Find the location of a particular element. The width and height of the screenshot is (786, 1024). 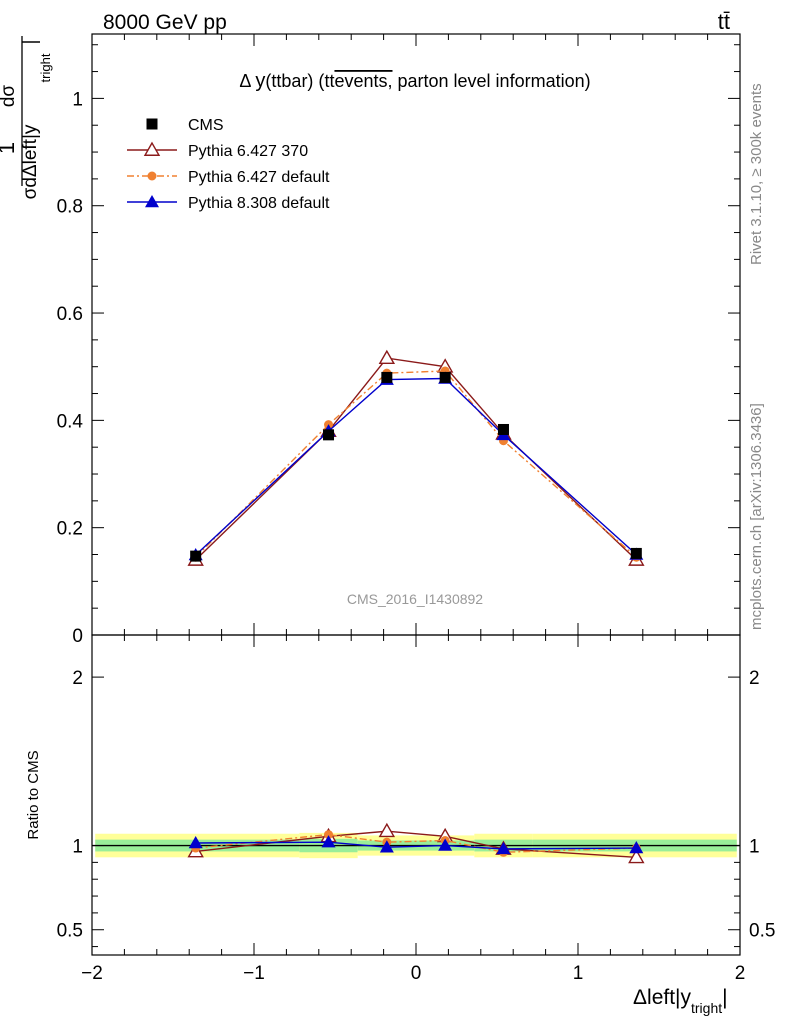

x-axis-label: Δleft|ytright| is located at coordinates (680, 1001).